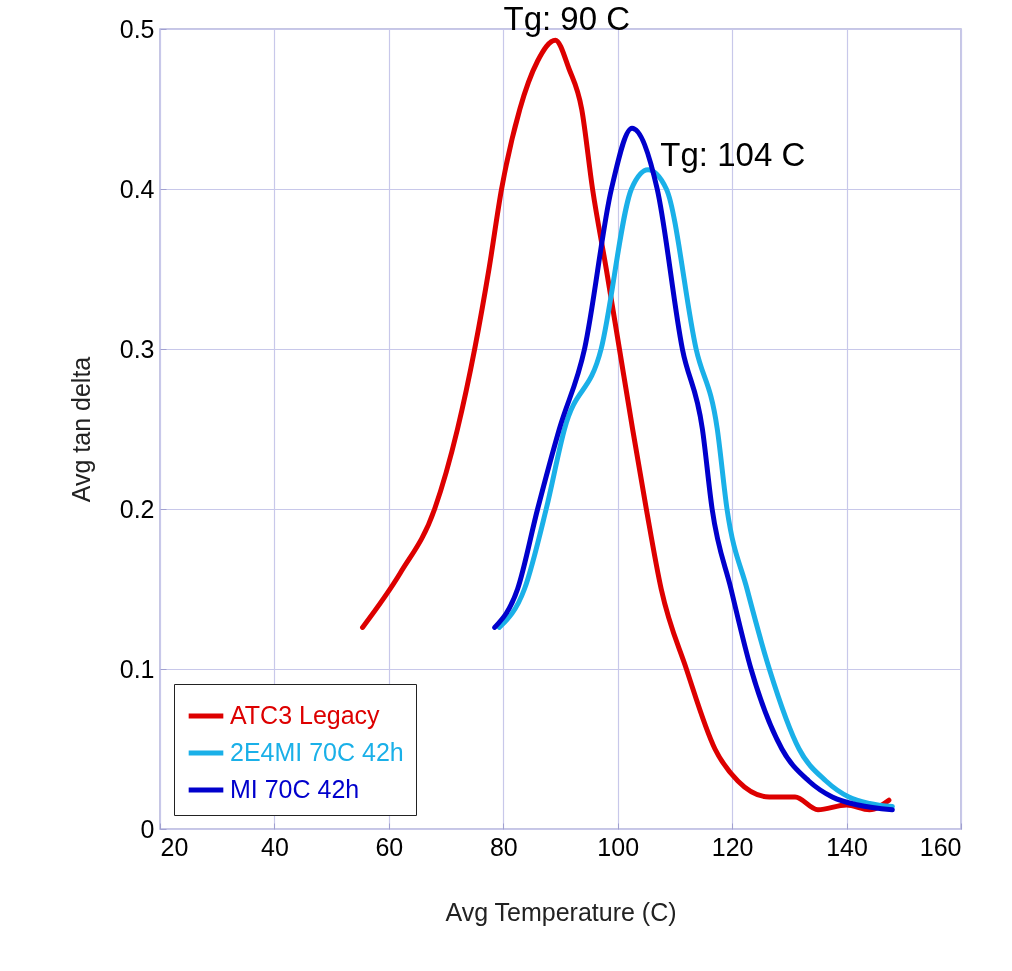 The image size is (1012, 971). I want to click on annotation: Tg: 90 C, so click(567, 19).